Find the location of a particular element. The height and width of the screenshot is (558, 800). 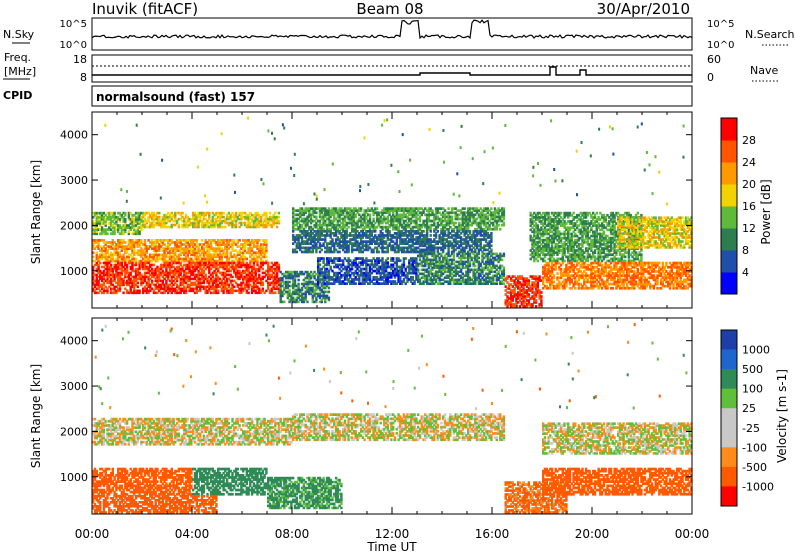

freq-panel is located at coordinates (392, 68).